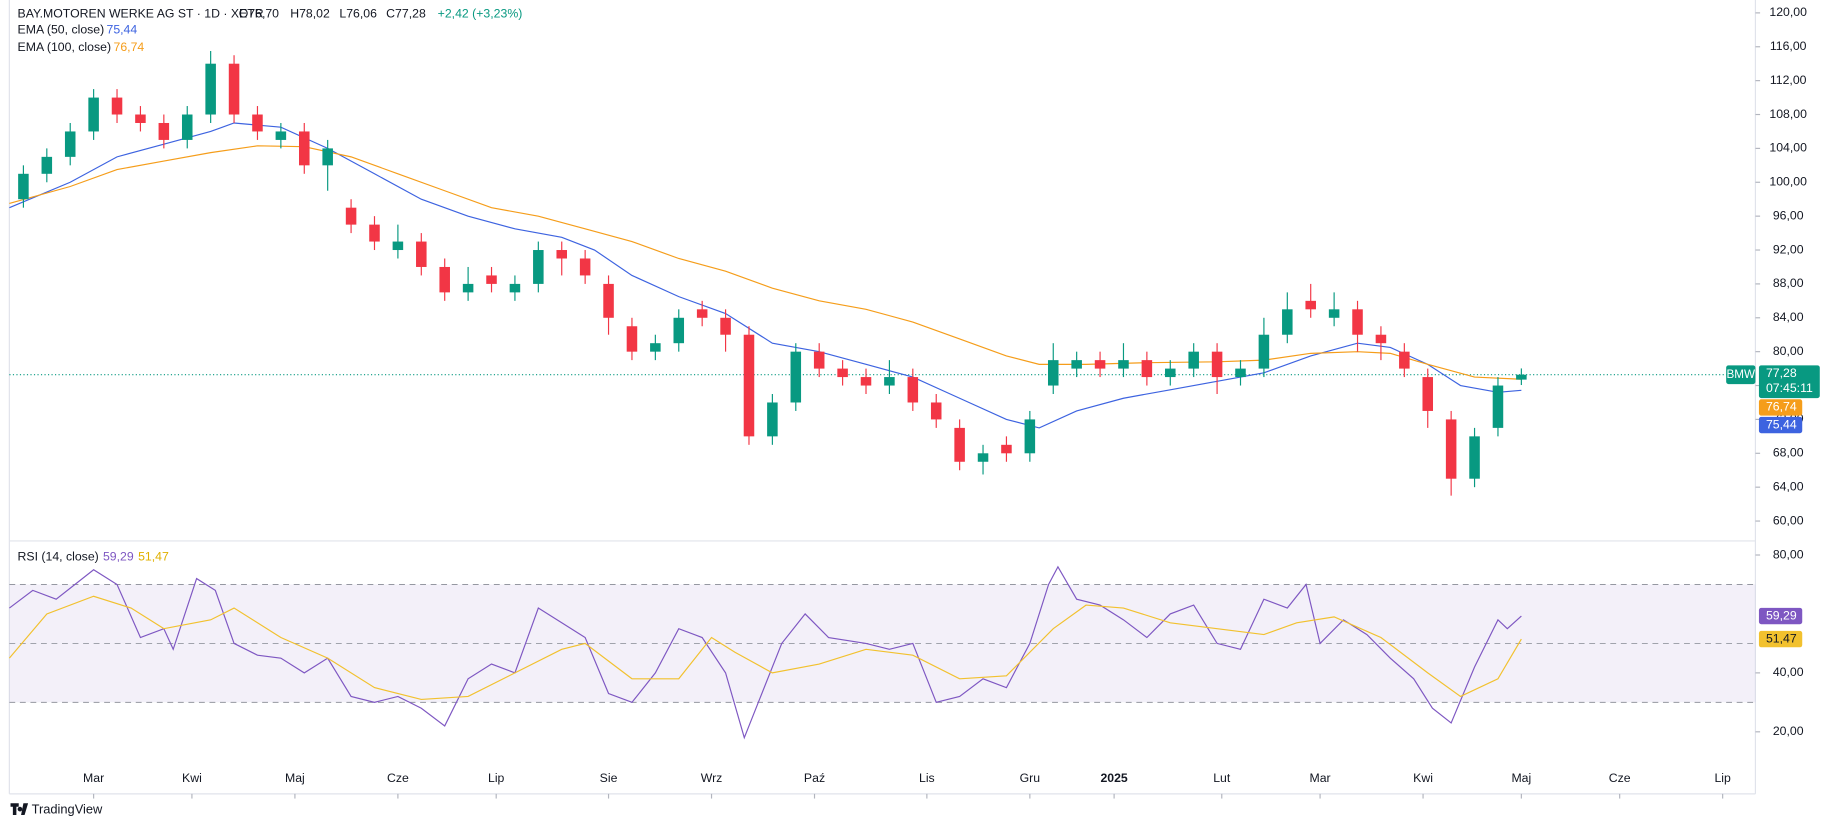 Image resolution: width=1835 pixels, height=829 pixels. What do you see at coordinates (67, 809) in the screenshot?
I see `footer-brand: TradingView` at bounding box center [67, 809].